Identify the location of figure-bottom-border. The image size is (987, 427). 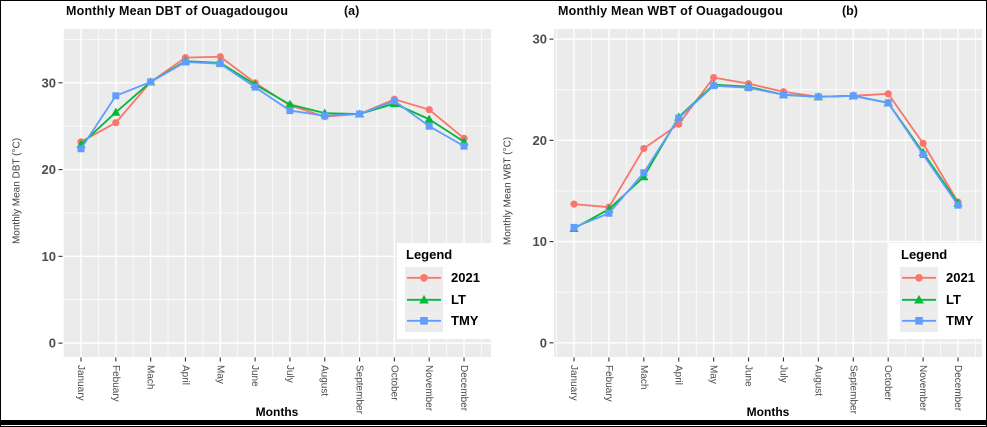
(493, 422).